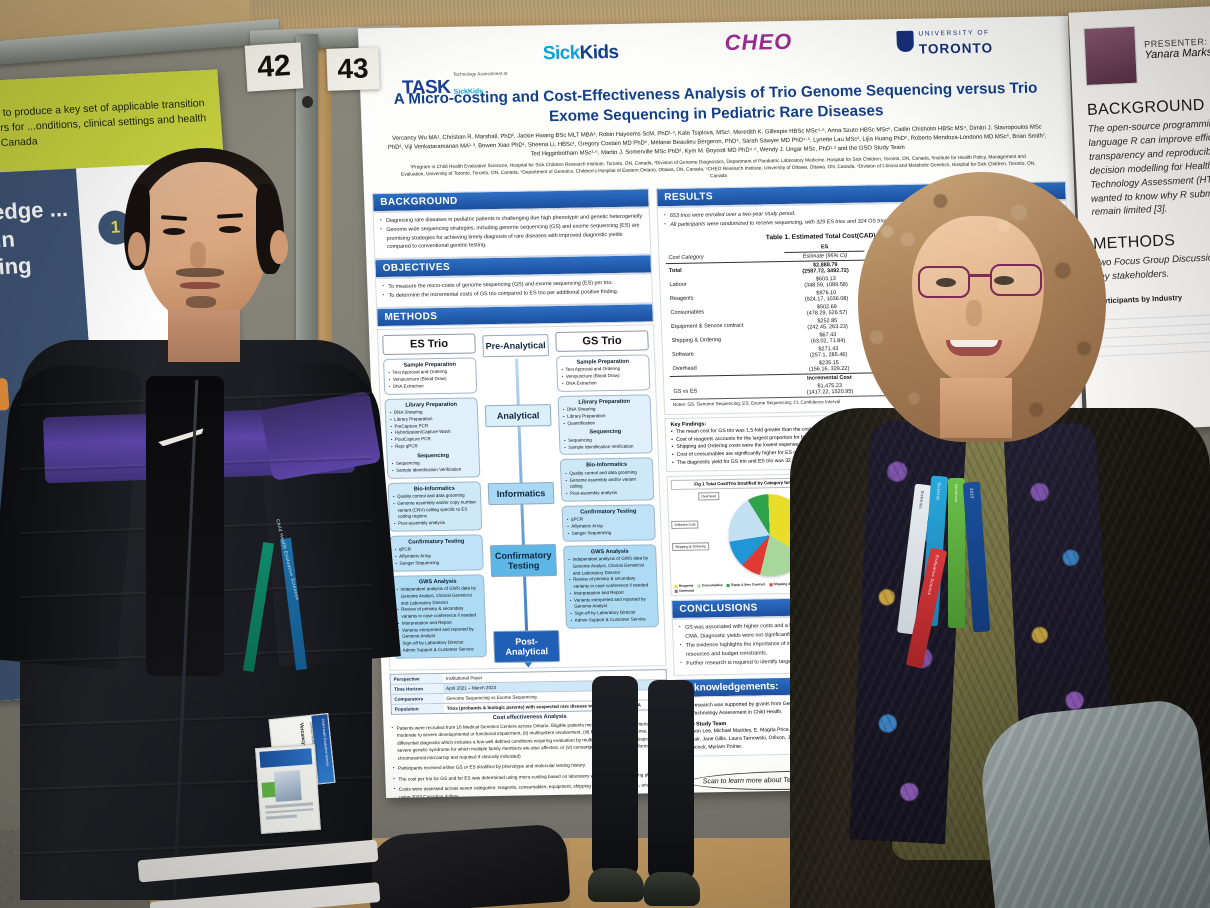 The height and width of the screenshot is (908, 1210). What do you see at coordinates (956, 48) in the screenshot?
I see `uoft-logo-line2: TORONTO` at bounding box center [956, 48].